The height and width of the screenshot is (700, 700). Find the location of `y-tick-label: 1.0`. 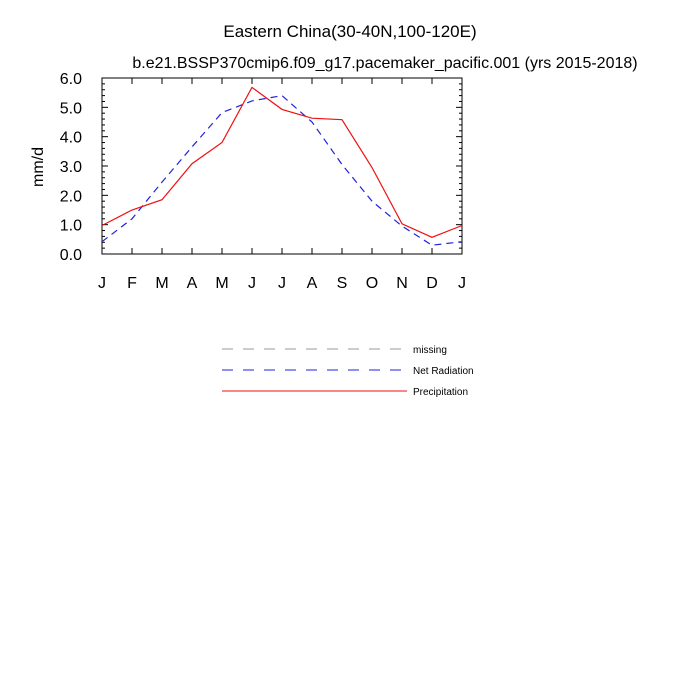

y-tick-label: 1.0 is located at coordinates (71, 226).